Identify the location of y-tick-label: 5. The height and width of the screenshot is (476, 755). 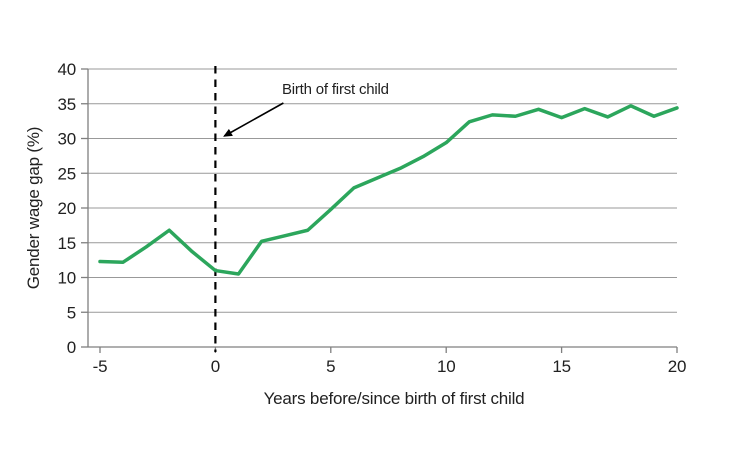
(71, 312).